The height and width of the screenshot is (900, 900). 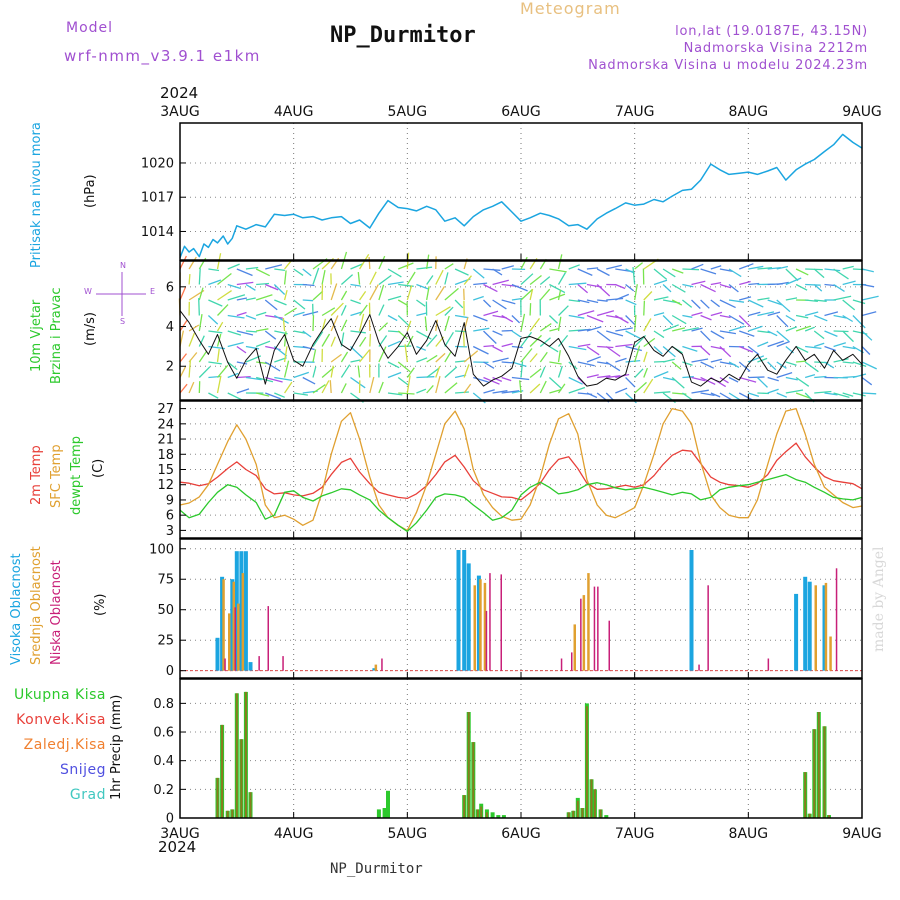 I want to click on y-tick-label: 100, so click(x=161, y=549).